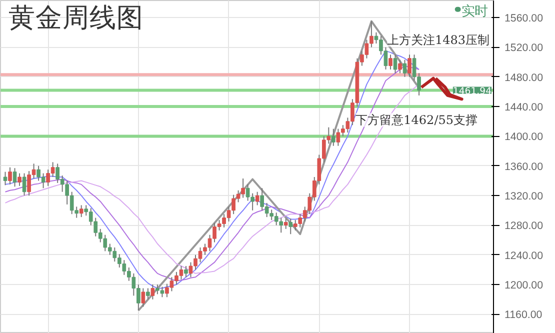 The width and height of the screenshot is (555, 333). Describe the element at coordinates (524, 256) in the screenshot. I see `y-tick-label: 1240.00` at that location.